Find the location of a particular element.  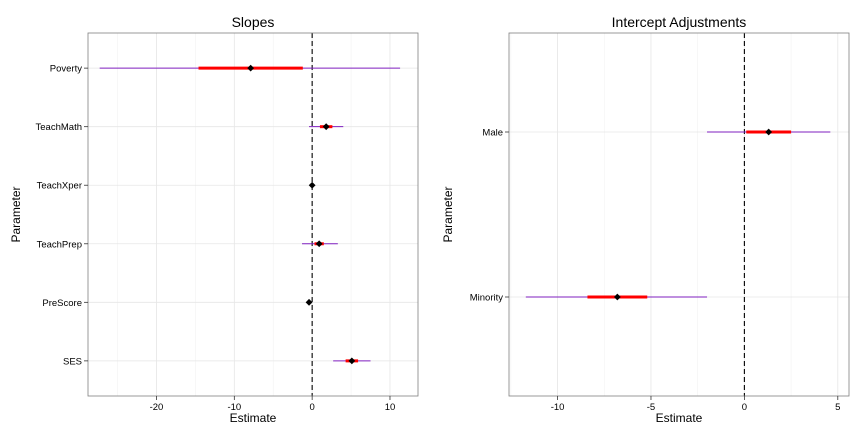

estimate-point-ses is located at coordinates (352, 361).